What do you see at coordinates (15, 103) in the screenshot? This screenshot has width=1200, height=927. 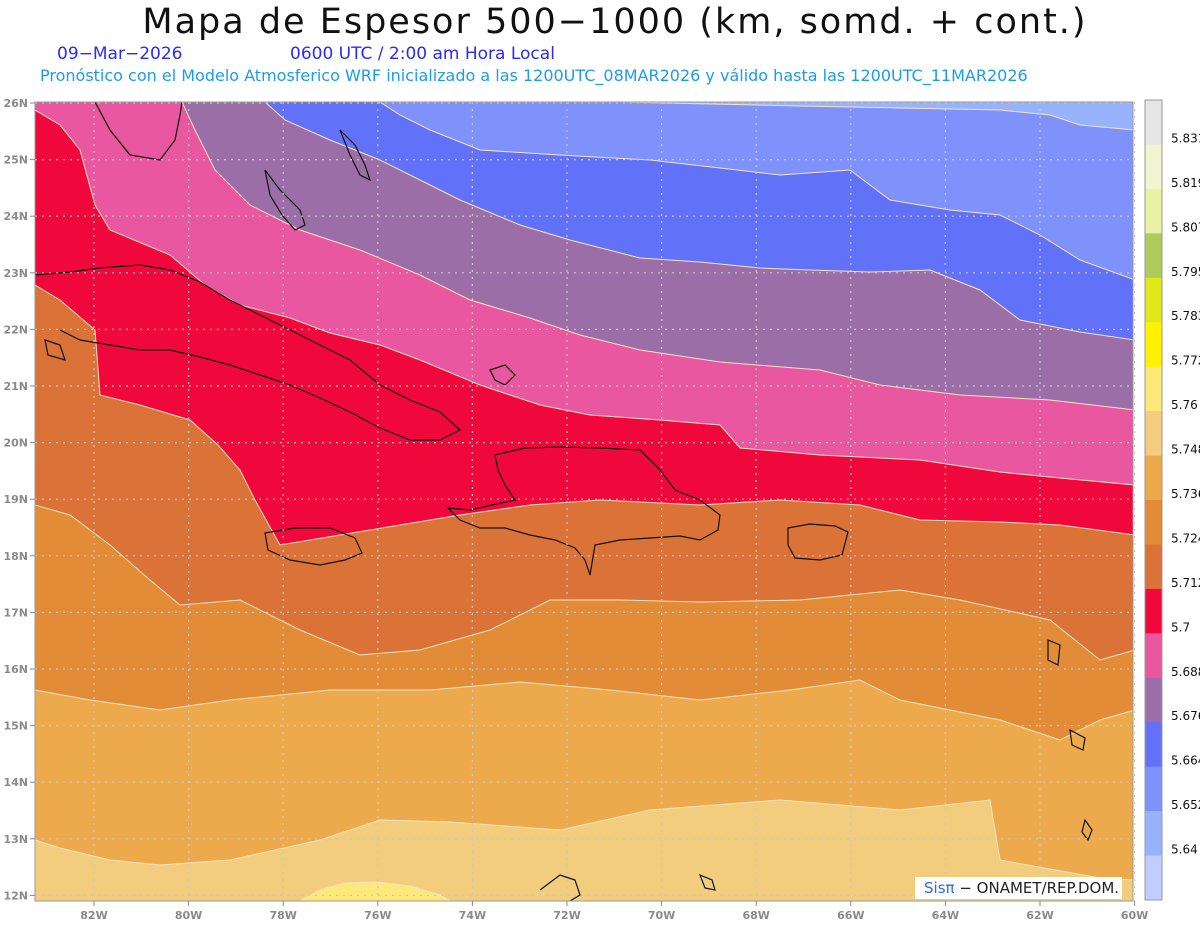 I see `lat-label: 26N` at bounding box center [15, 103].